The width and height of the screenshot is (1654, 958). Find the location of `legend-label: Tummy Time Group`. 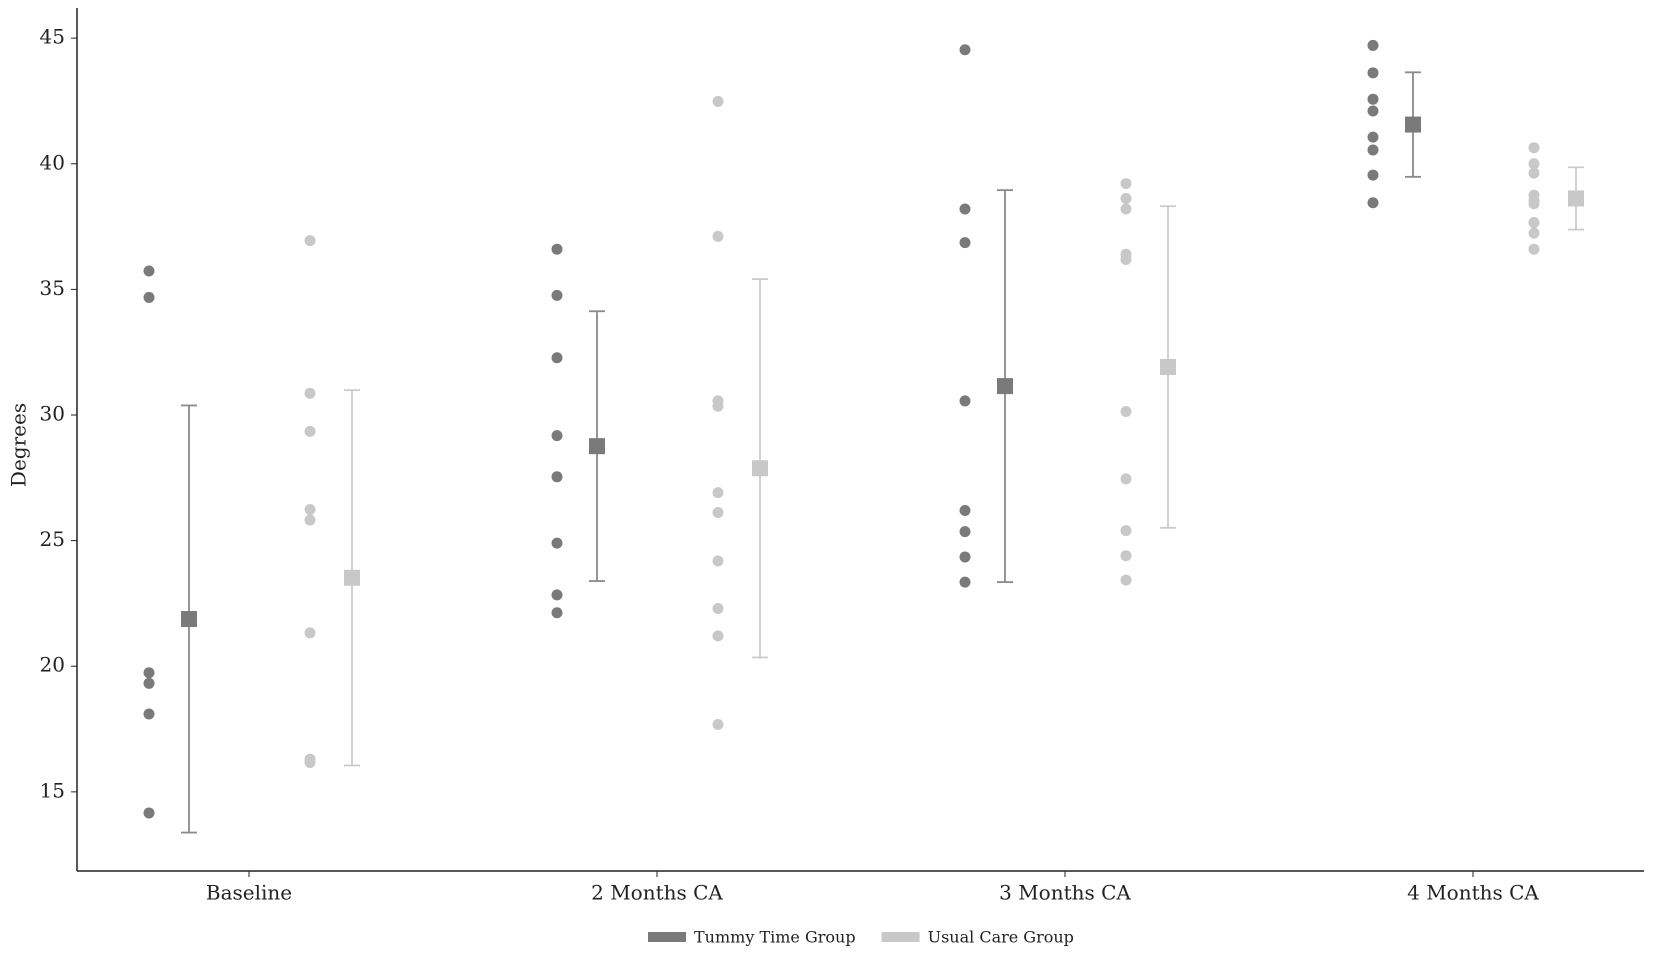

legend-label: Tummy Time Group is located at coordinates (775, 937).